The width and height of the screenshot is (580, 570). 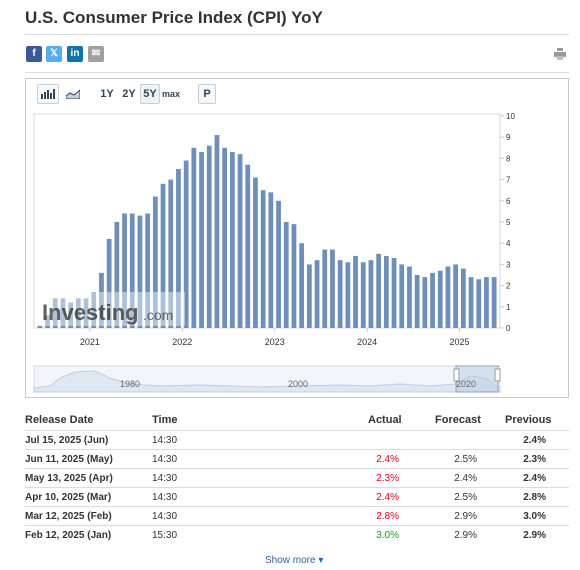 I want to click on watermark-brand: Investing, so click(x=90, y=312).